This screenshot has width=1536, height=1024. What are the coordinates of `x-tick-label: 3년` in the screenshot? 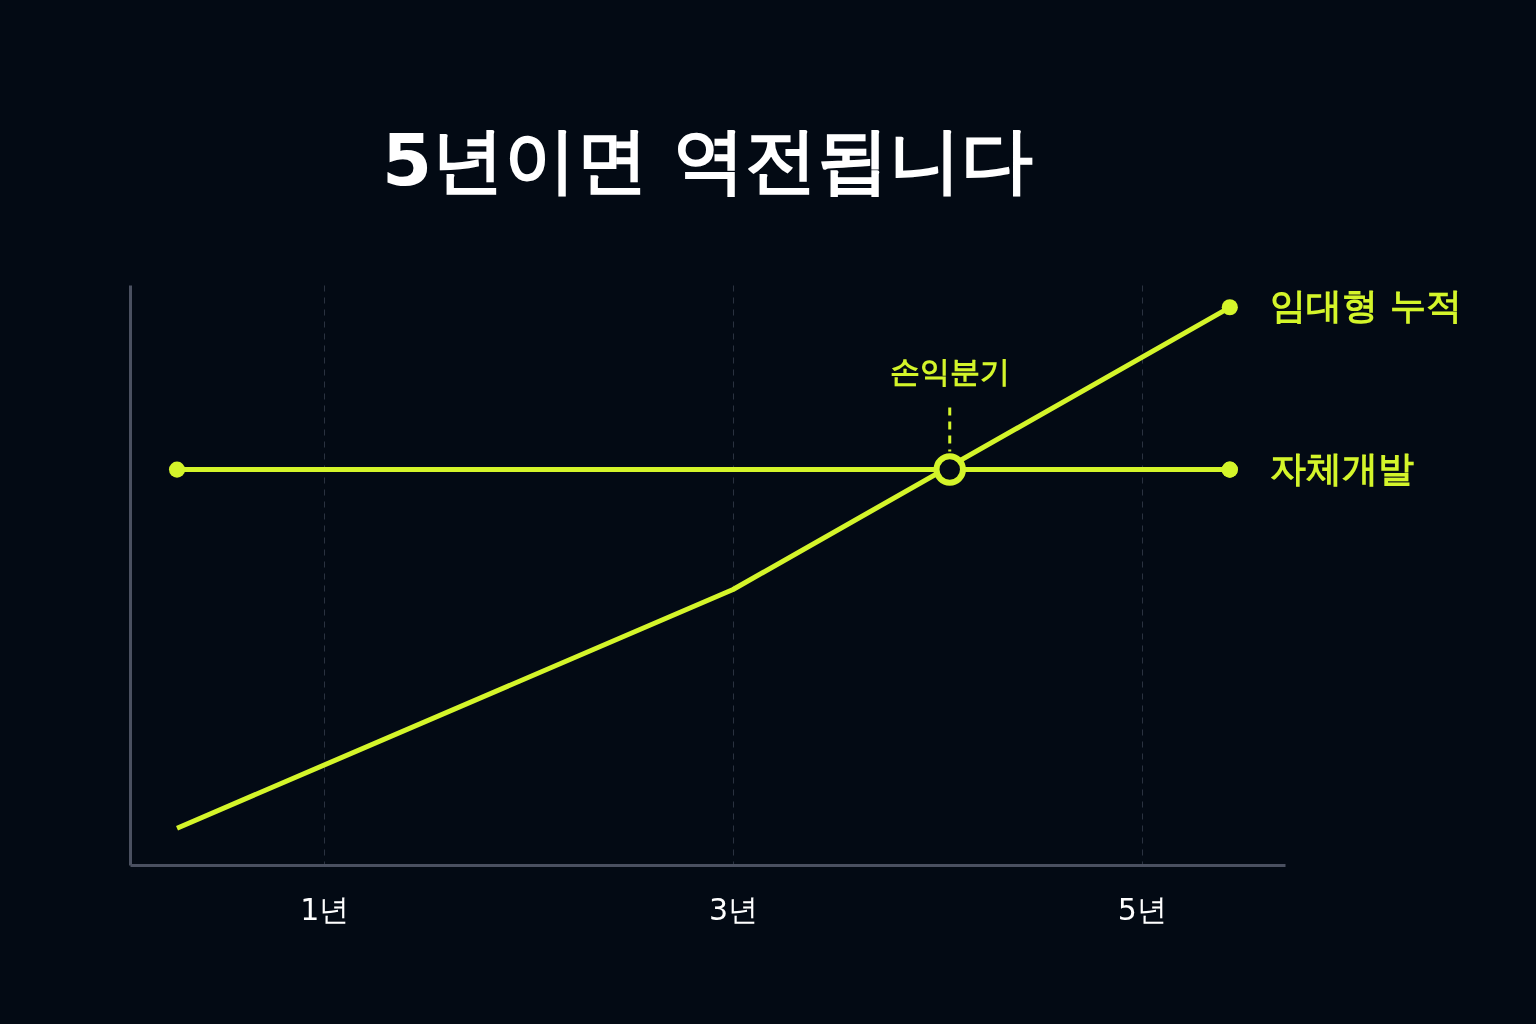 It's located at (734, 909).